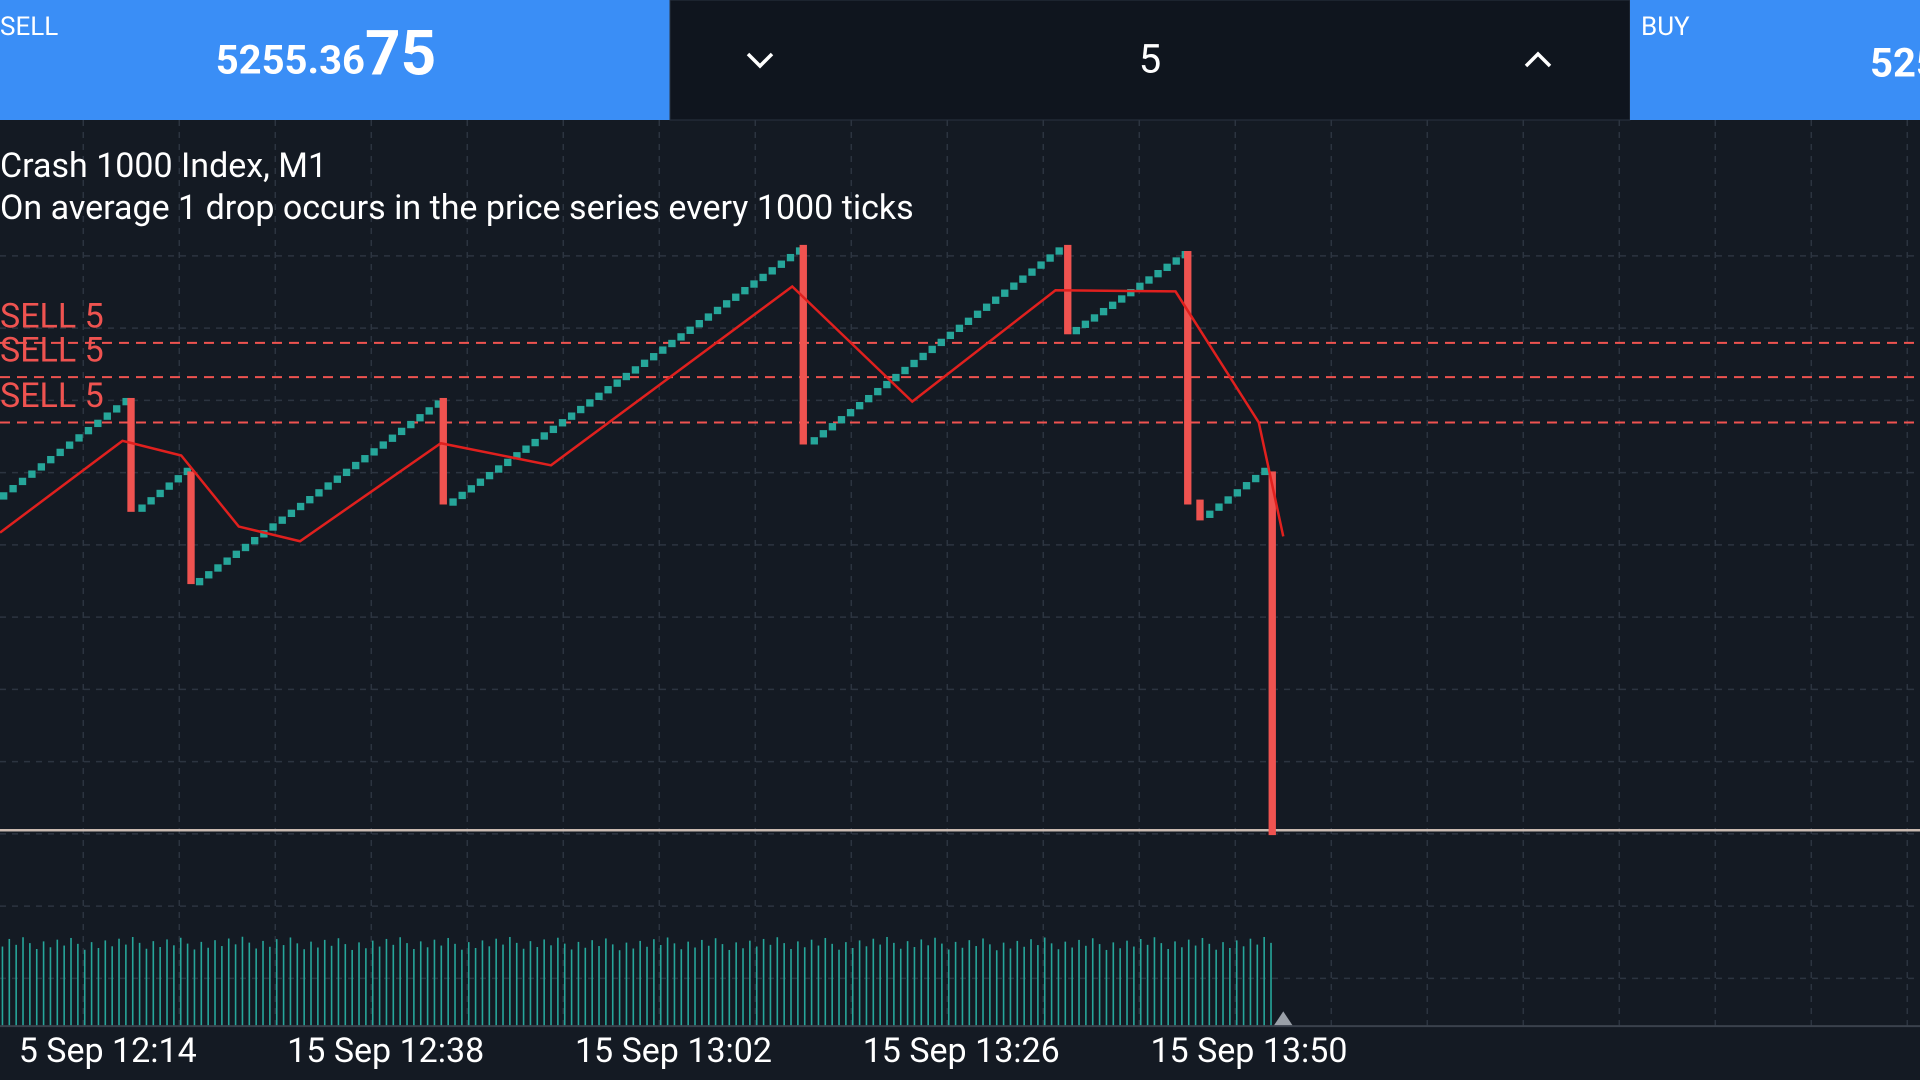  I want to click on lot-value: 5, so click(1150, 59).